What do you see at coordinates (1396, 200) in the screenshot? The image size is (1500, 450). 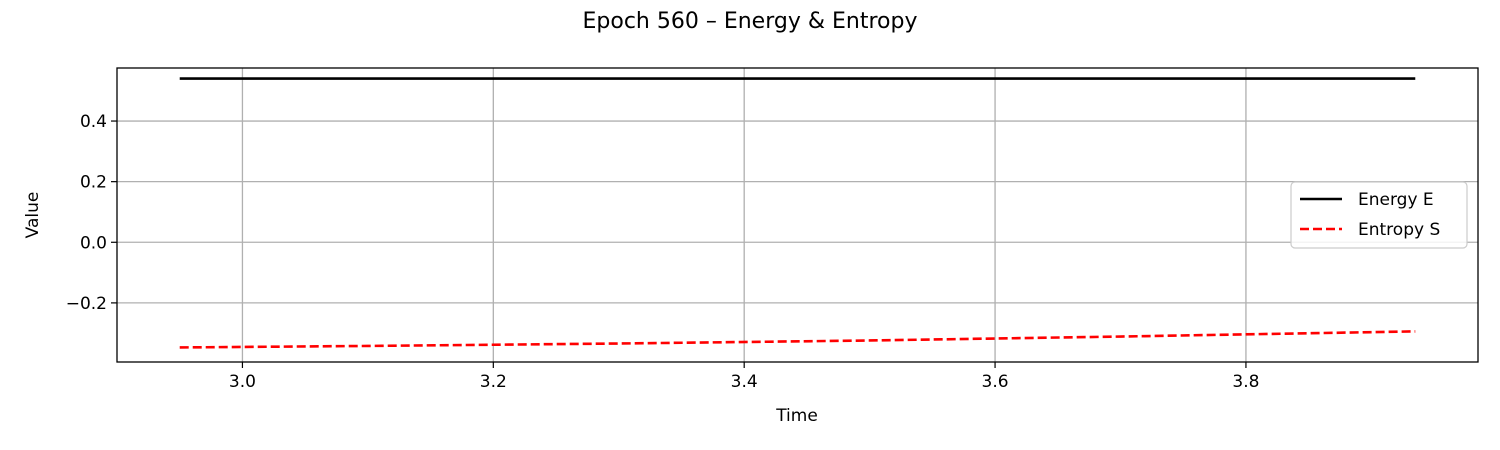 I see `legend-label: Energy E` at bounding box center [1396, 200].